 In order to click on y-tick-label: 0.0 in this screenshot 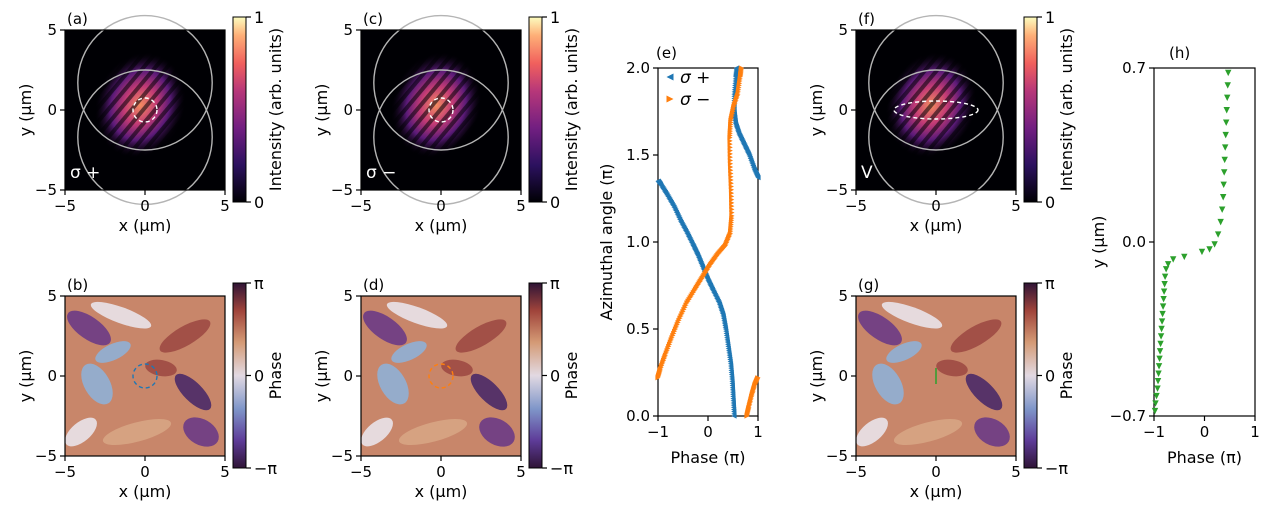, I will do `click(1134, 242)`.